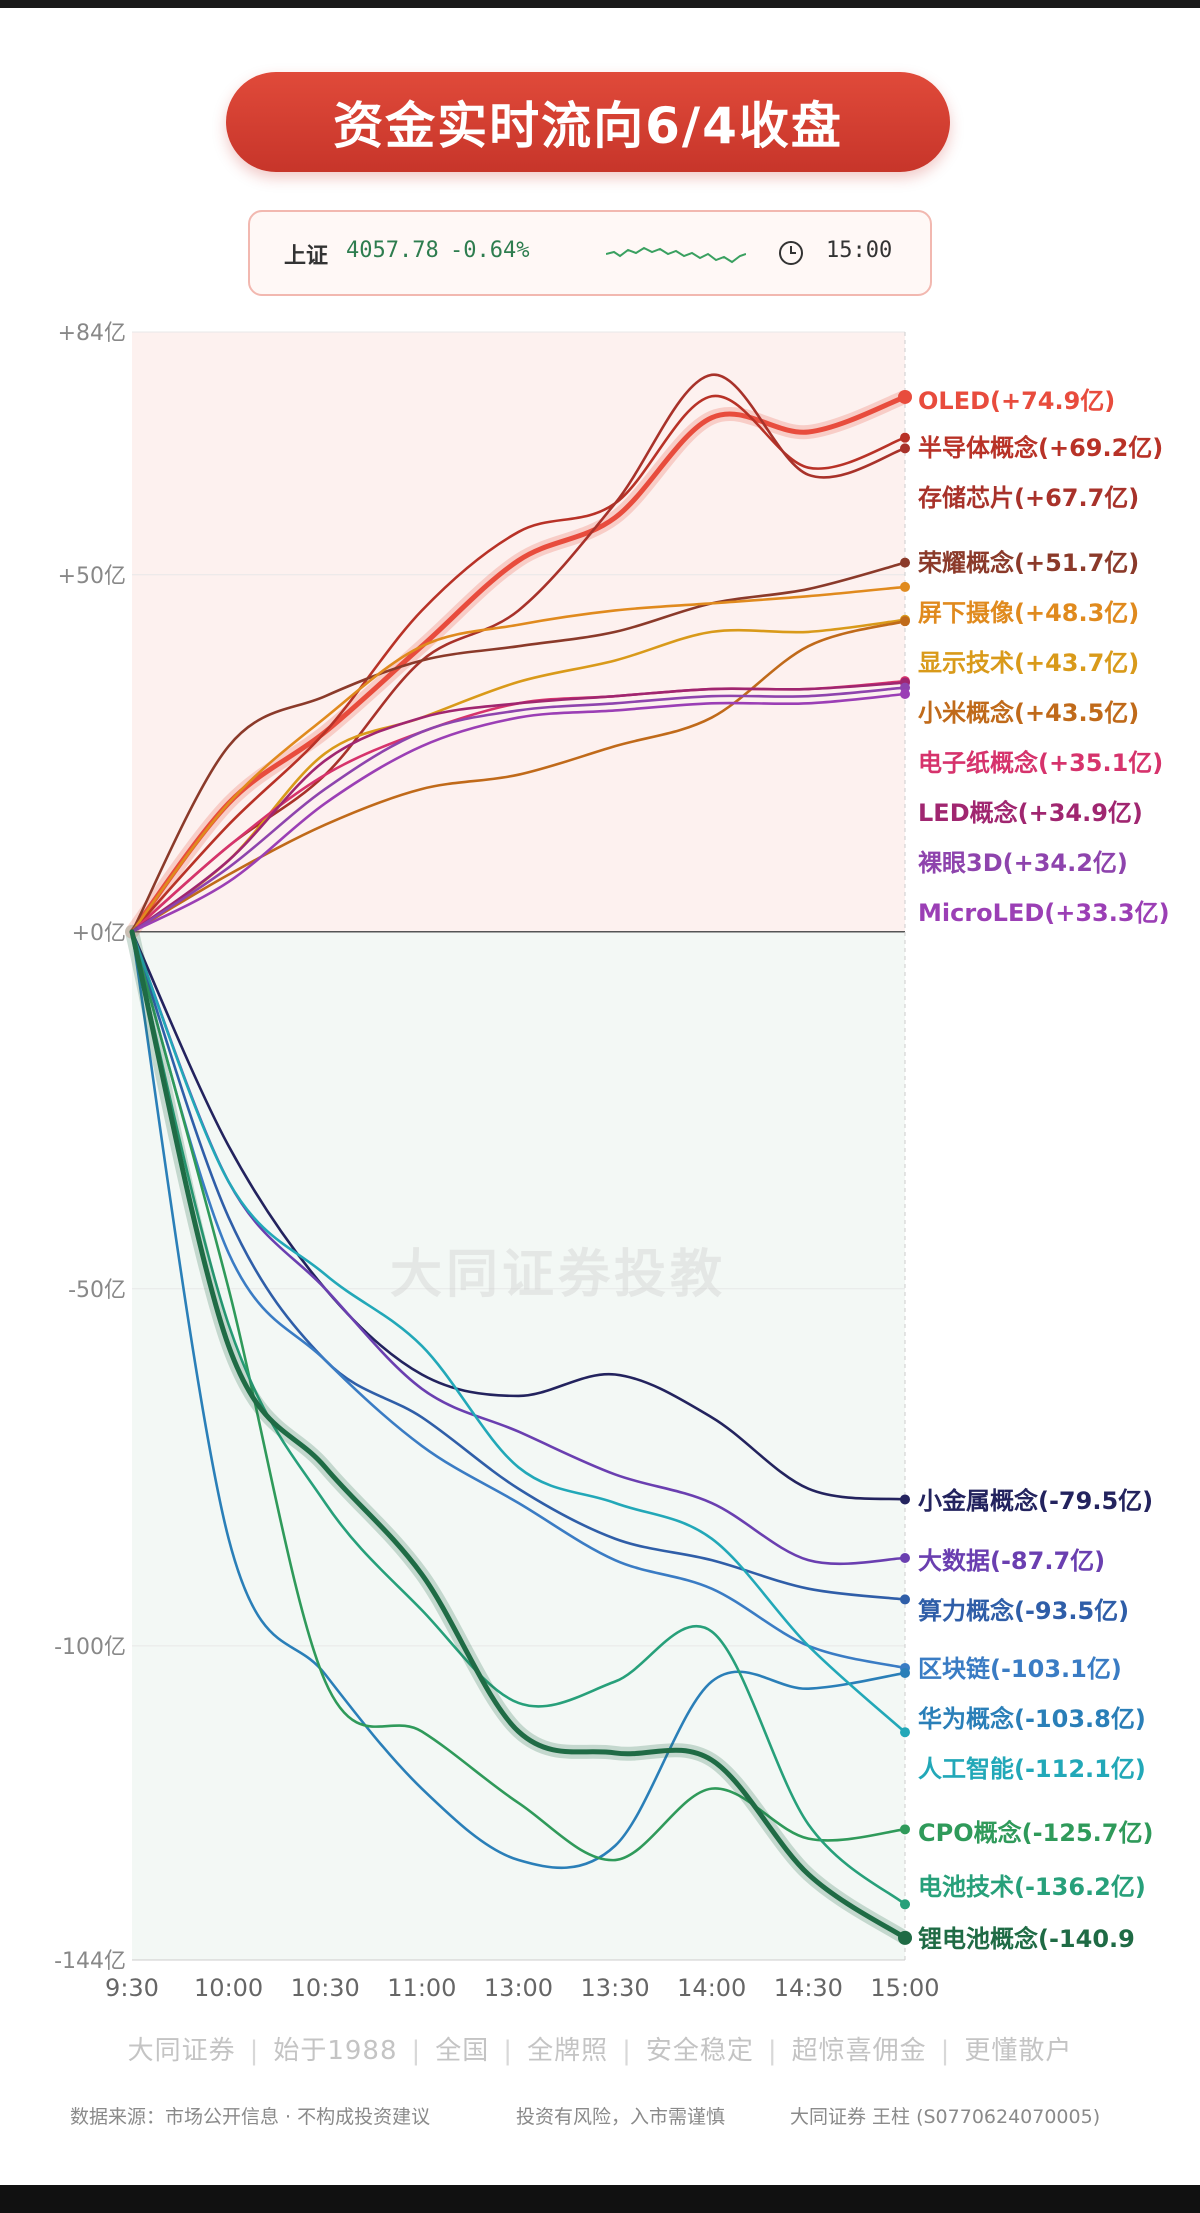 This screenshot has width=1200, height=2213. Describe the element at coordinates (92, 576) in the screenshot. I see `y-tick-label: +50亿` at that location.